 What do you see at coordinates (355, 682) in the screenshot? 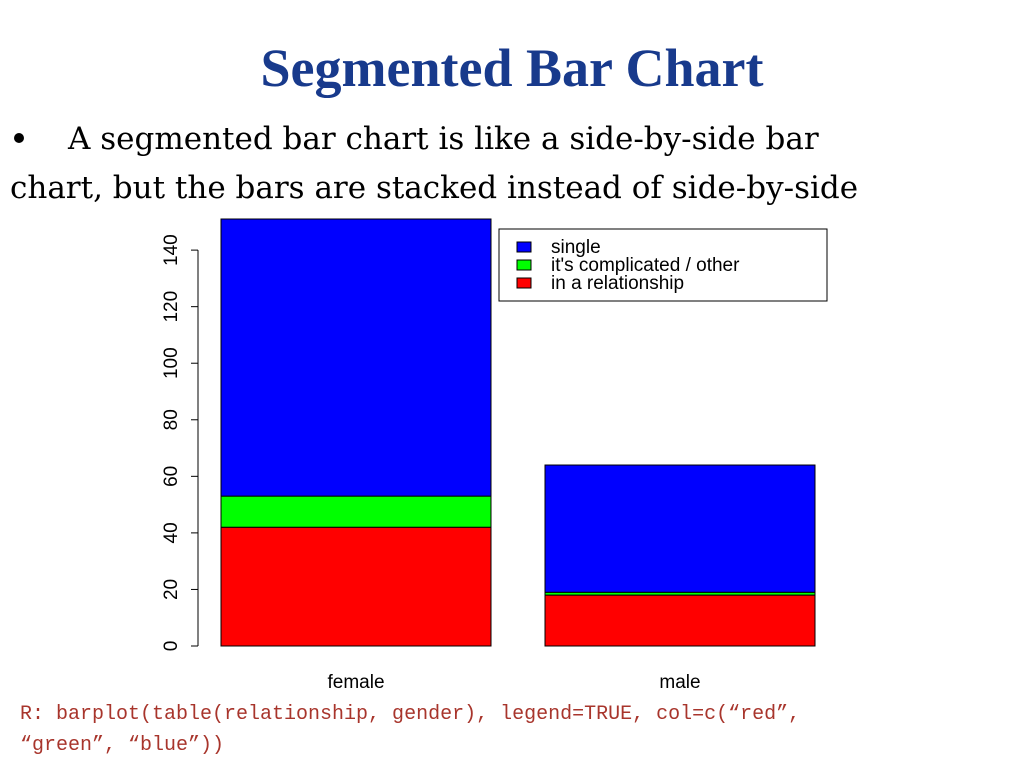
I see `x-tick-label: female` at bounding box center [355, 682].